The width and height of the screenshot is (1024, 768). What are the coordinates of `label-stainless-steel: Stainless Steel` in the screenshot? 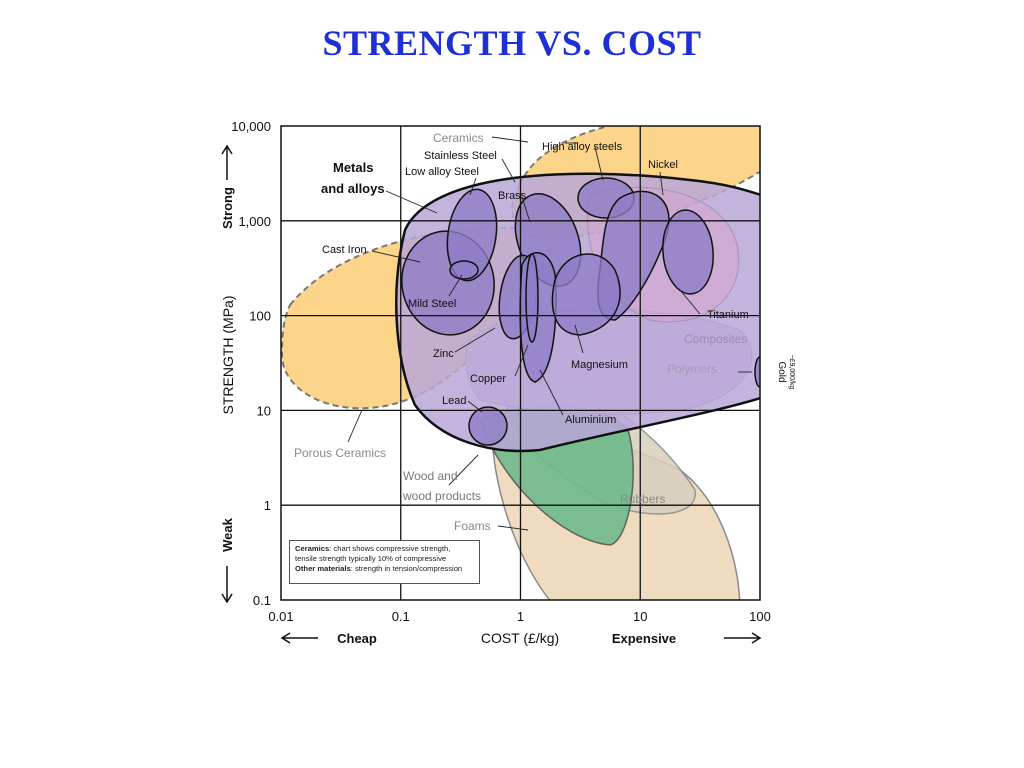 It's located at (460, 156).